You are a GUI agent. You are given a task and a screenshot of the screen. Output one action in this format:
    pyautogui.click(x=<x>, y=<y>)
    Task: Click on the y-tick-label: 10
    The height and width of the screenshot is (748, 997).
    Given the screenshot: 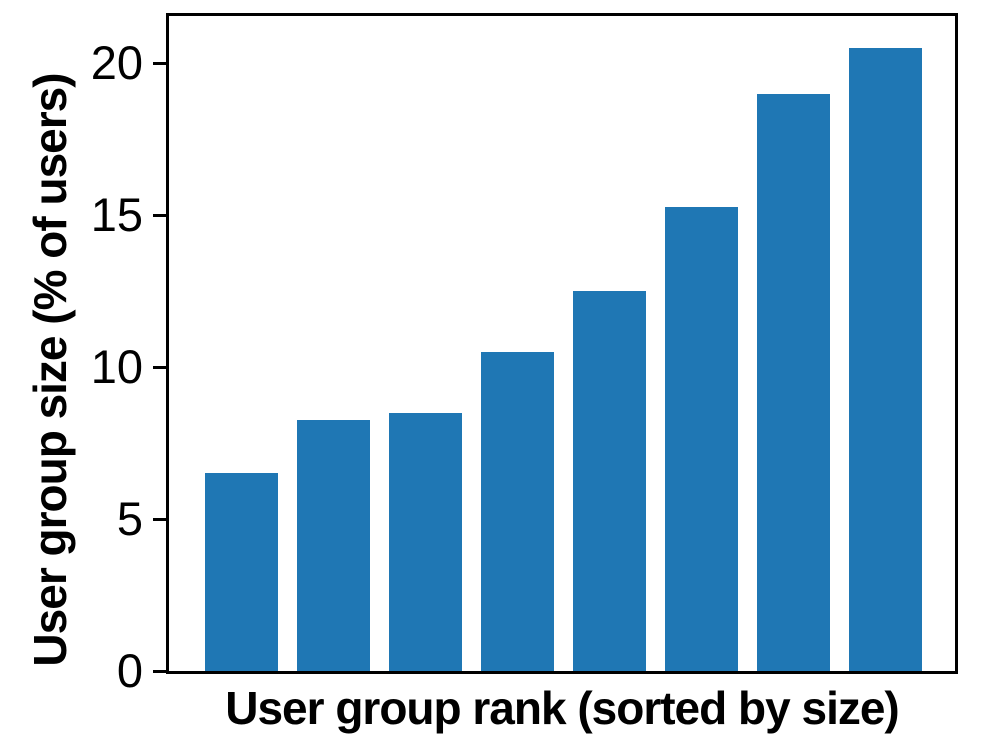 What is the action you would take?
    pyautogui.click(x=116, y=367)
    